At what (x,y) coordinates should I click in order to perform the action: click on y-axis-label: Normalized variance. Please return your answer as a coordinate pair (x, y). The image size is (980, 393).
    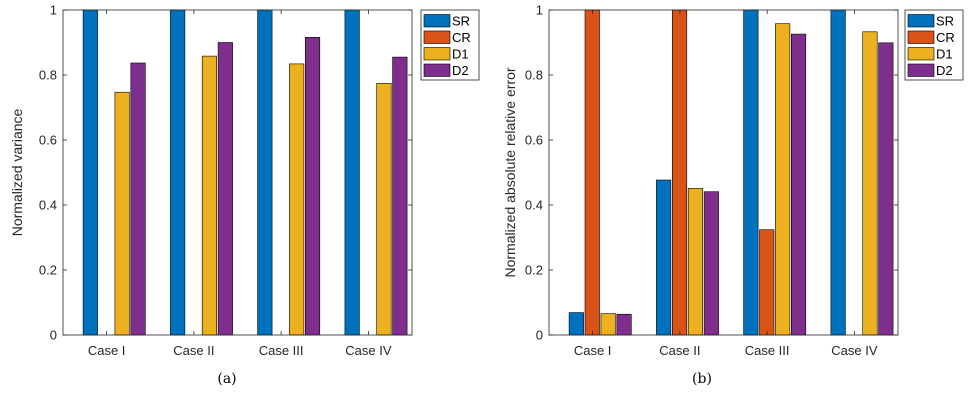
    Looking at the image, I should click on (17, 172).